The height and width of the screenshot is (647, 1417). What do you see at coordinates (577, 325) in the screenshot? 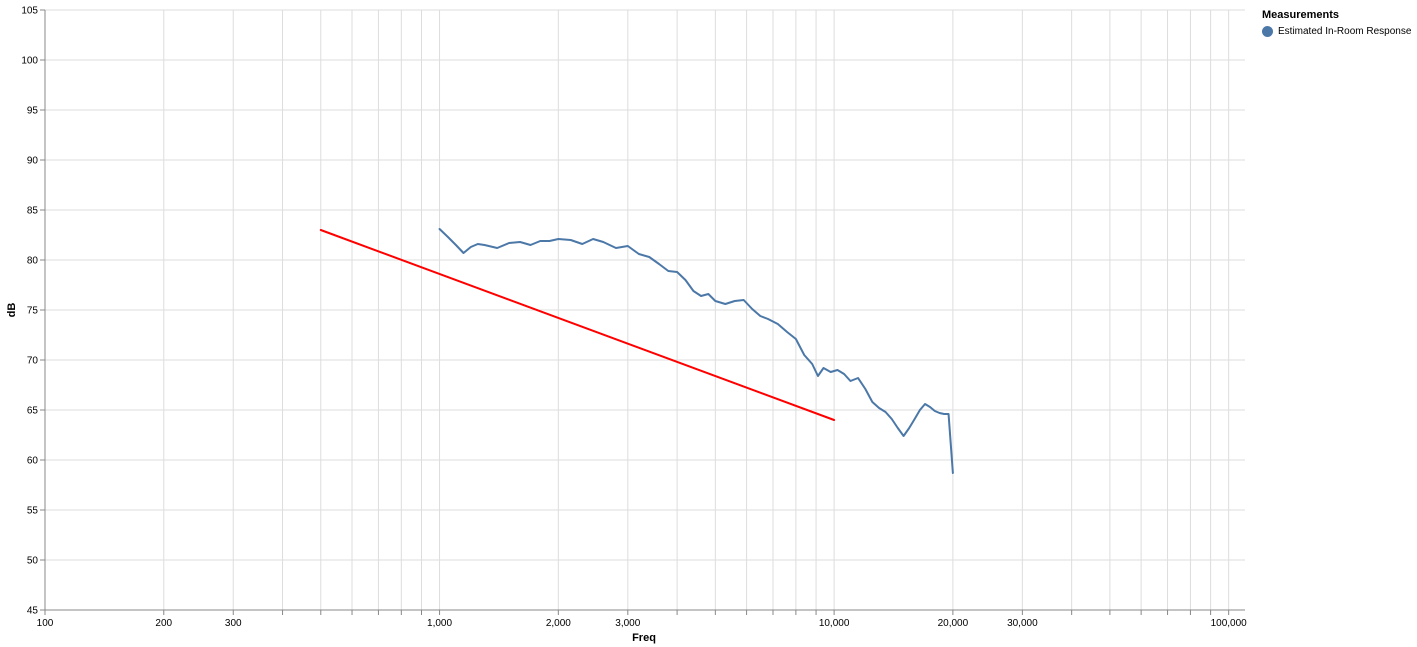
I see `target-slope-line` at bounding box center [577, 325].